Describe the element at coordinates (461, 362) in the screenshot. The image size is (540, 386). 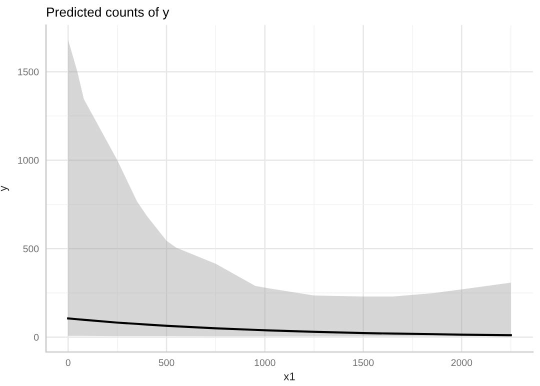
I see `x-tick-label: 2000` at that location.